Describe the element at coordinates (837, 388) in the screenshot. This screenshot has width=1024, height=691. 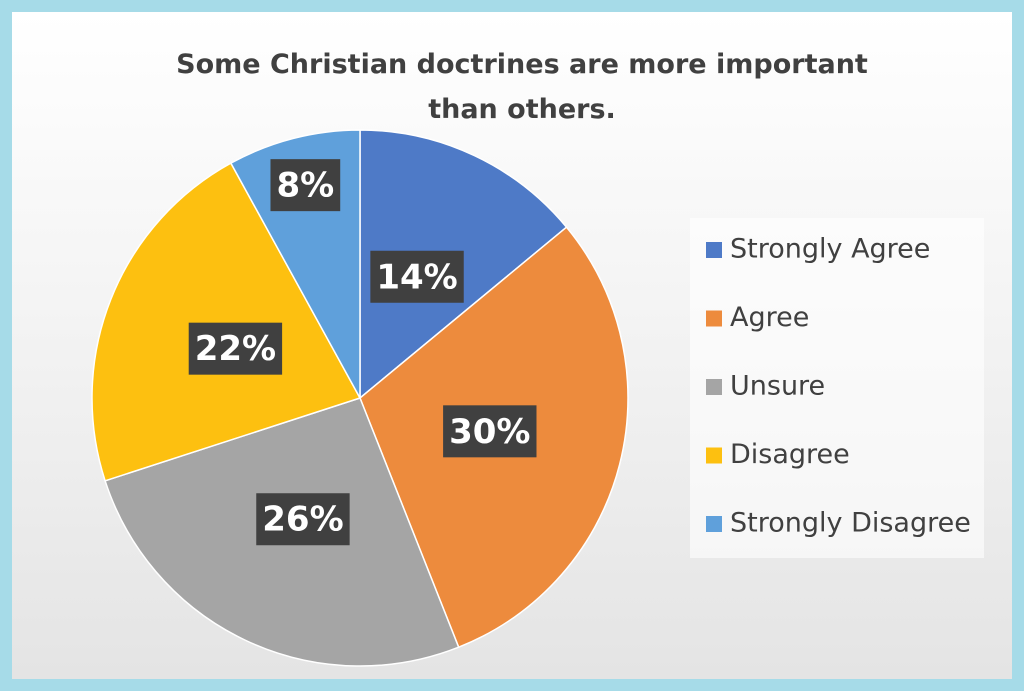
I see `legend-box` at that location.